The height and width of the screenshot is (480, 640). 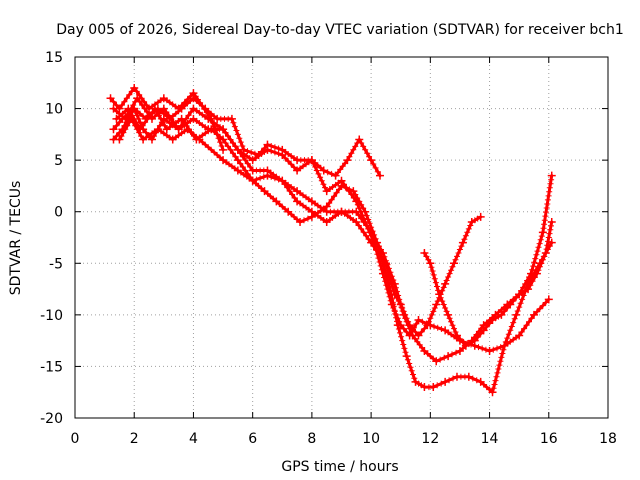 I want to click on y-tick-label: 0, so click(x=58, y=213).